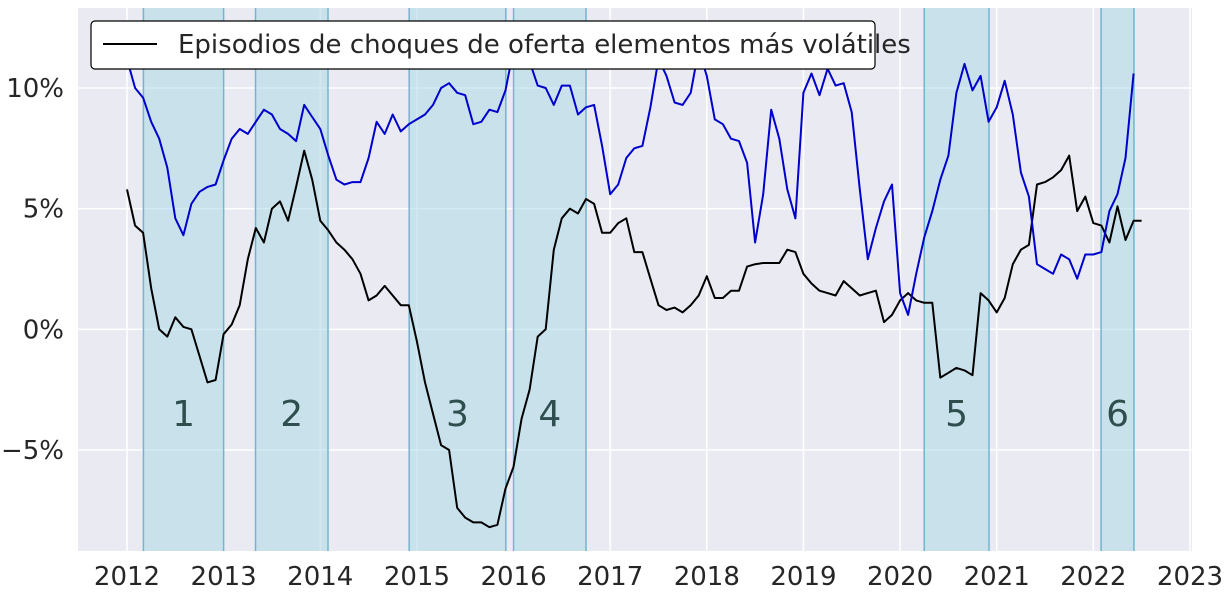 The height and width of the screenshot is (597, 1227). What do you see at coordinates (1190, 577) in the screenshot?
I see `x-tick-label: 2023` at bounding box center [1190, 577].